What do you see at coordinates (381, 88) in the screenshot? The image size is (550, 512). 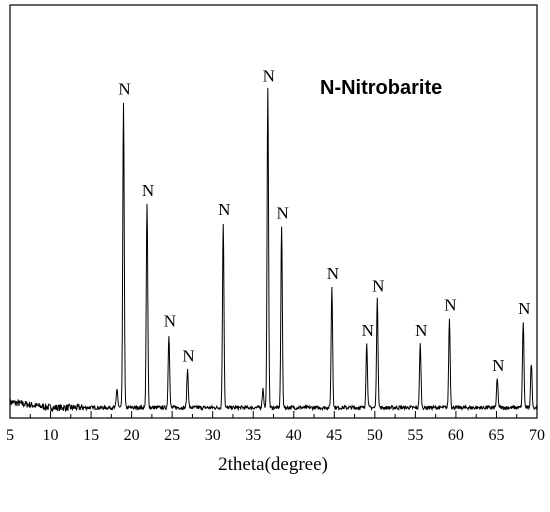 I see `chart-title: N-Nitrobarite` at bounding box center [381, 88].